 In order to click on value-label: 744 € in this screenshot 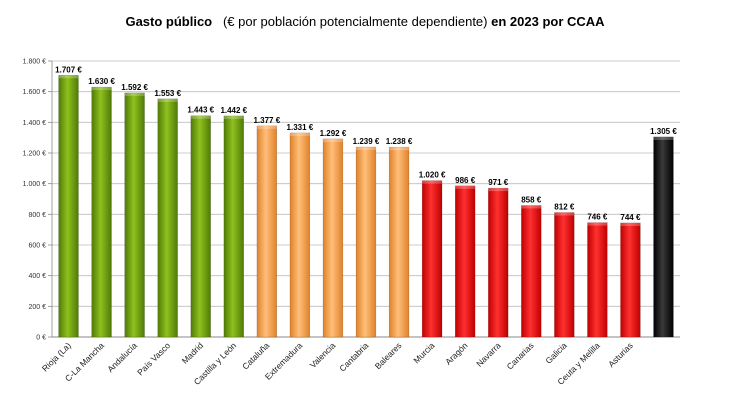, I will do `click(630, 217)`.